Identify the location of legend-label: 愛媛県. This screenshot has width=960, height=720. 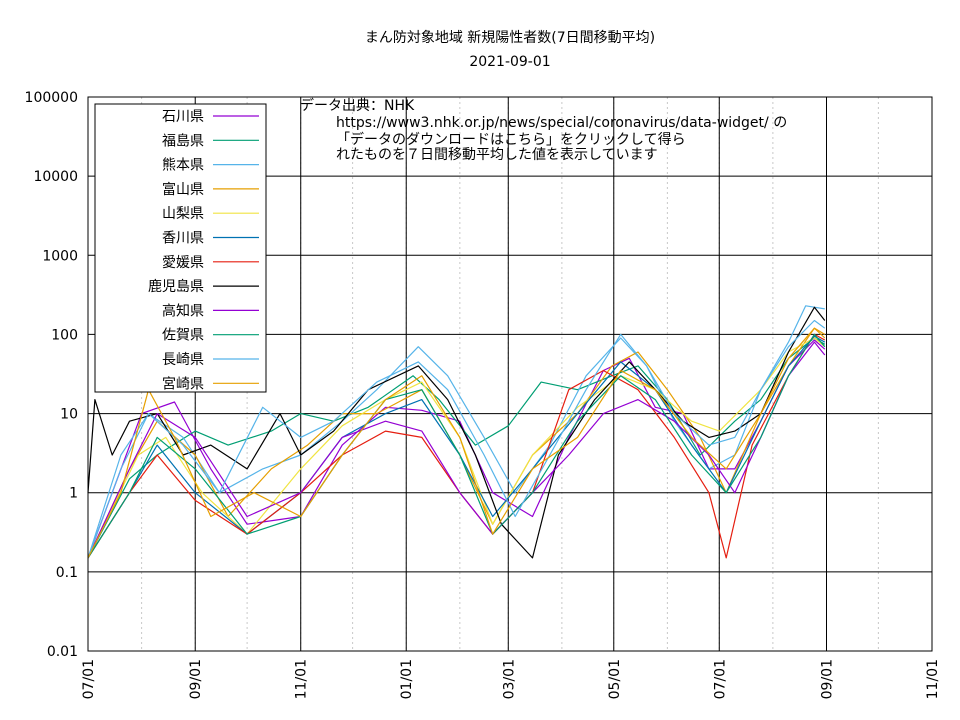
(183, 263).